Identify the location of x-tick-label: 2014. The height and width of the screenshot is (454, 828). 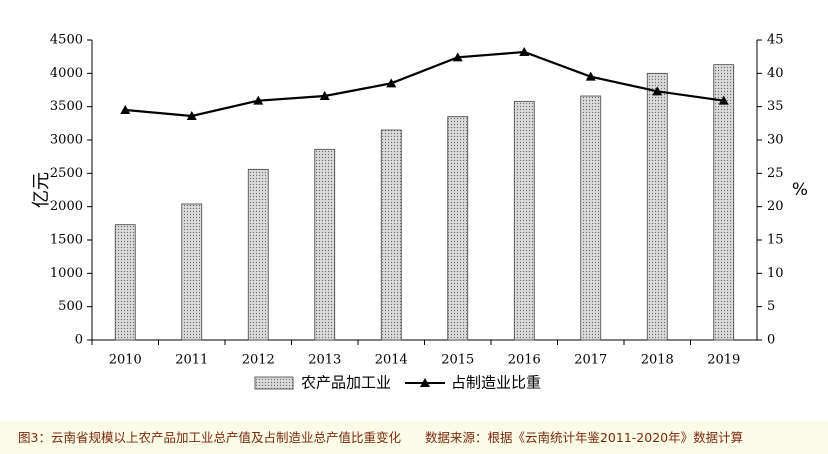
(391, 360).